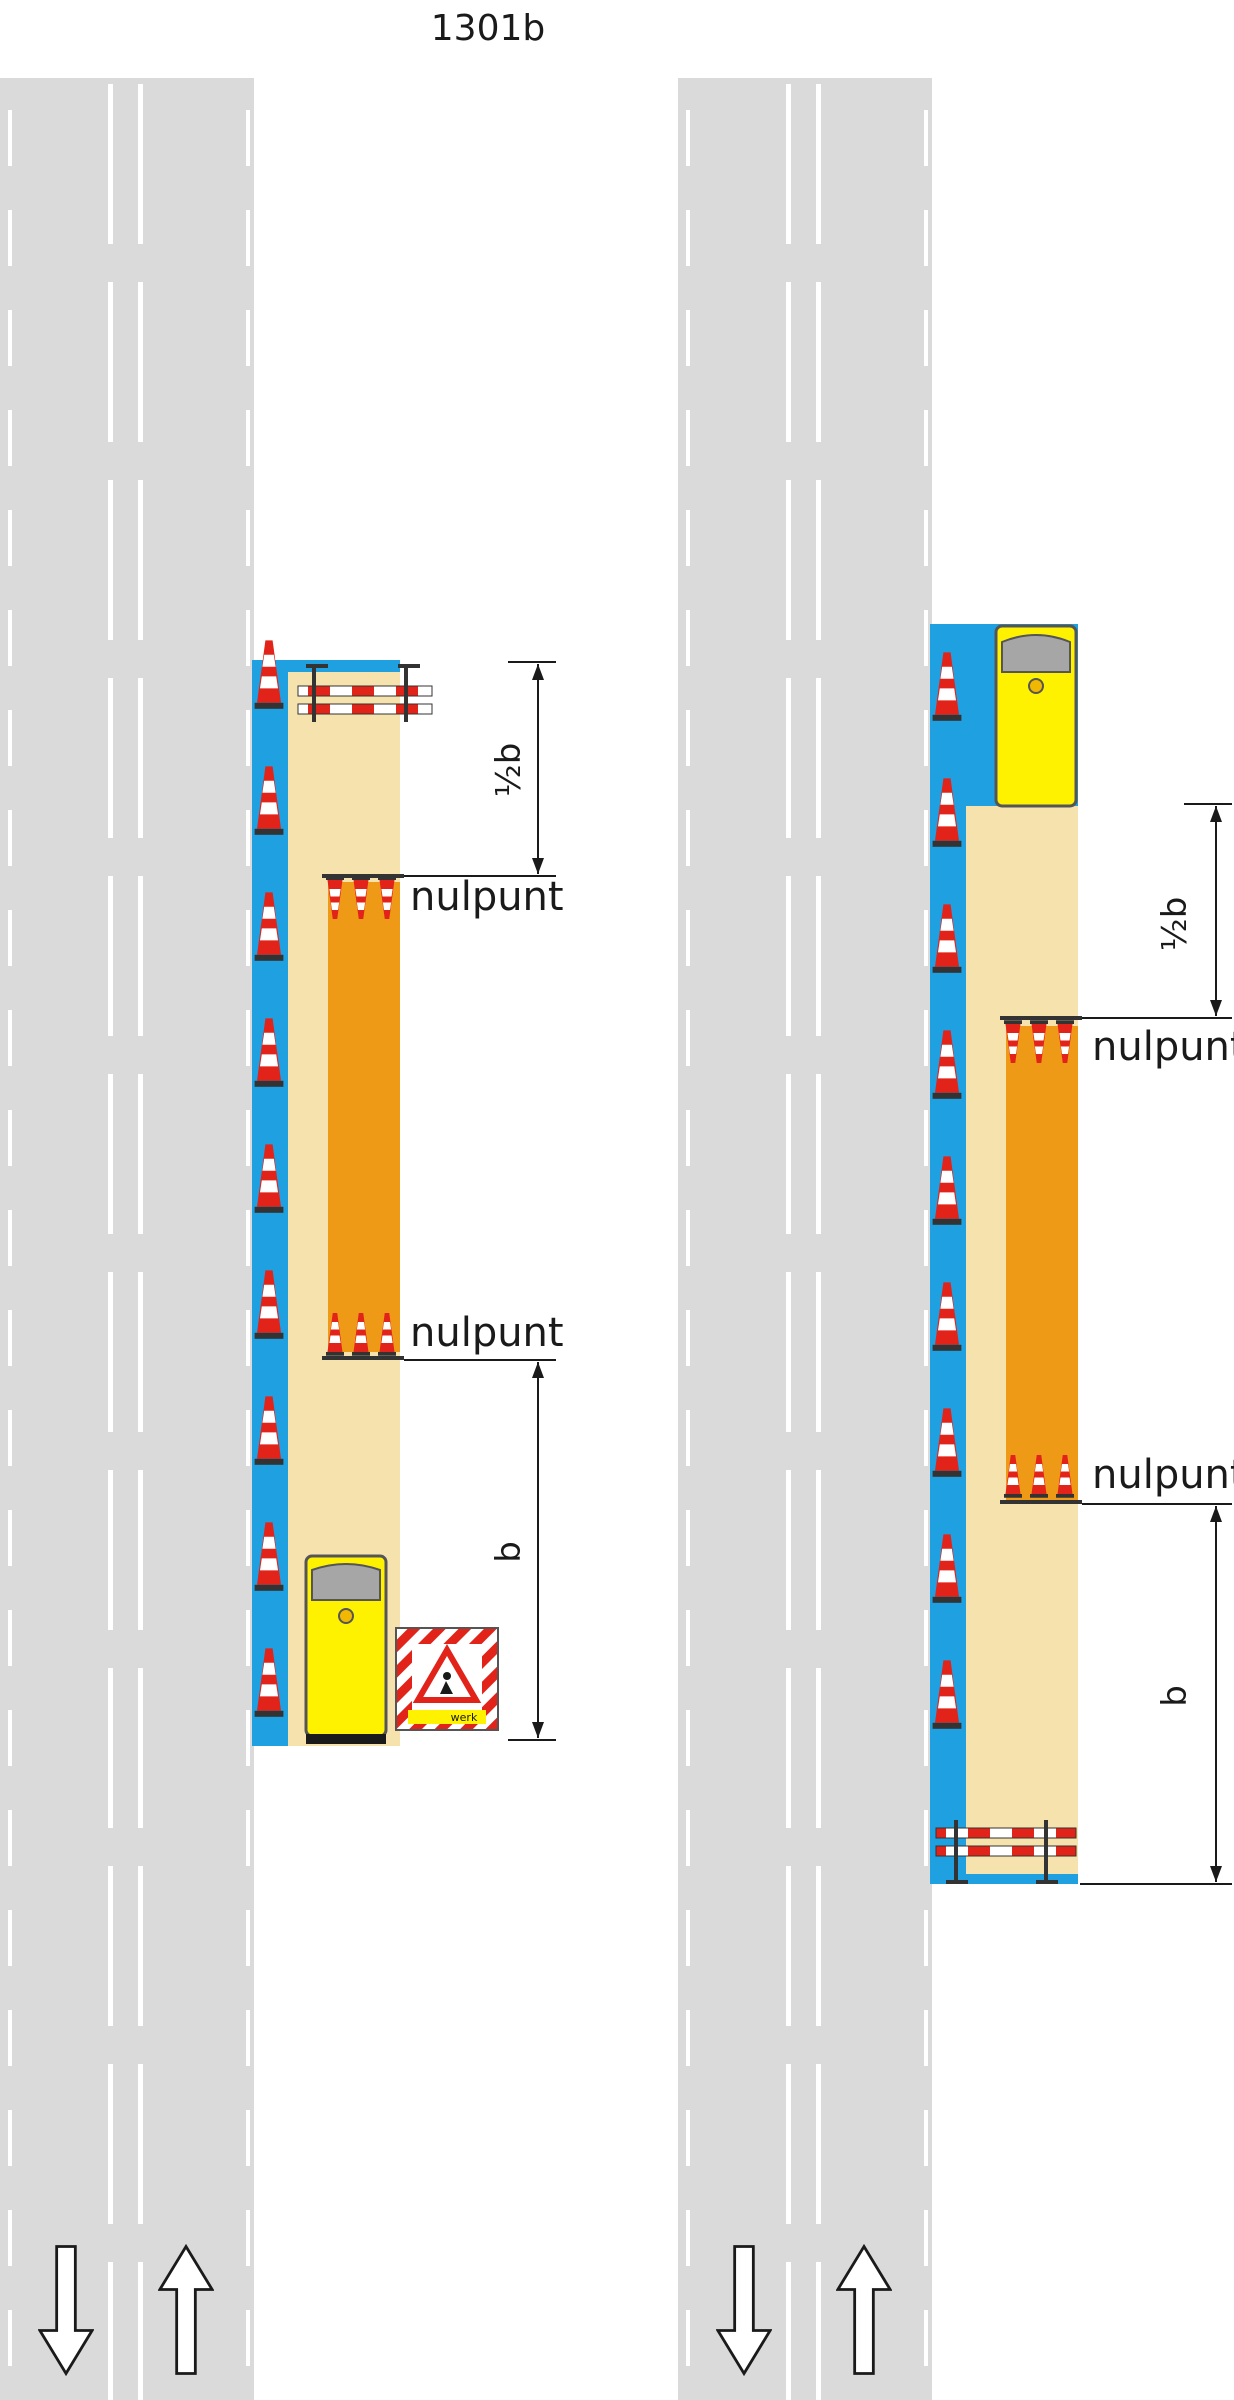  I want to click on left-dimensions: ½b b nulpunt nulpunt, so click(484, 1201).